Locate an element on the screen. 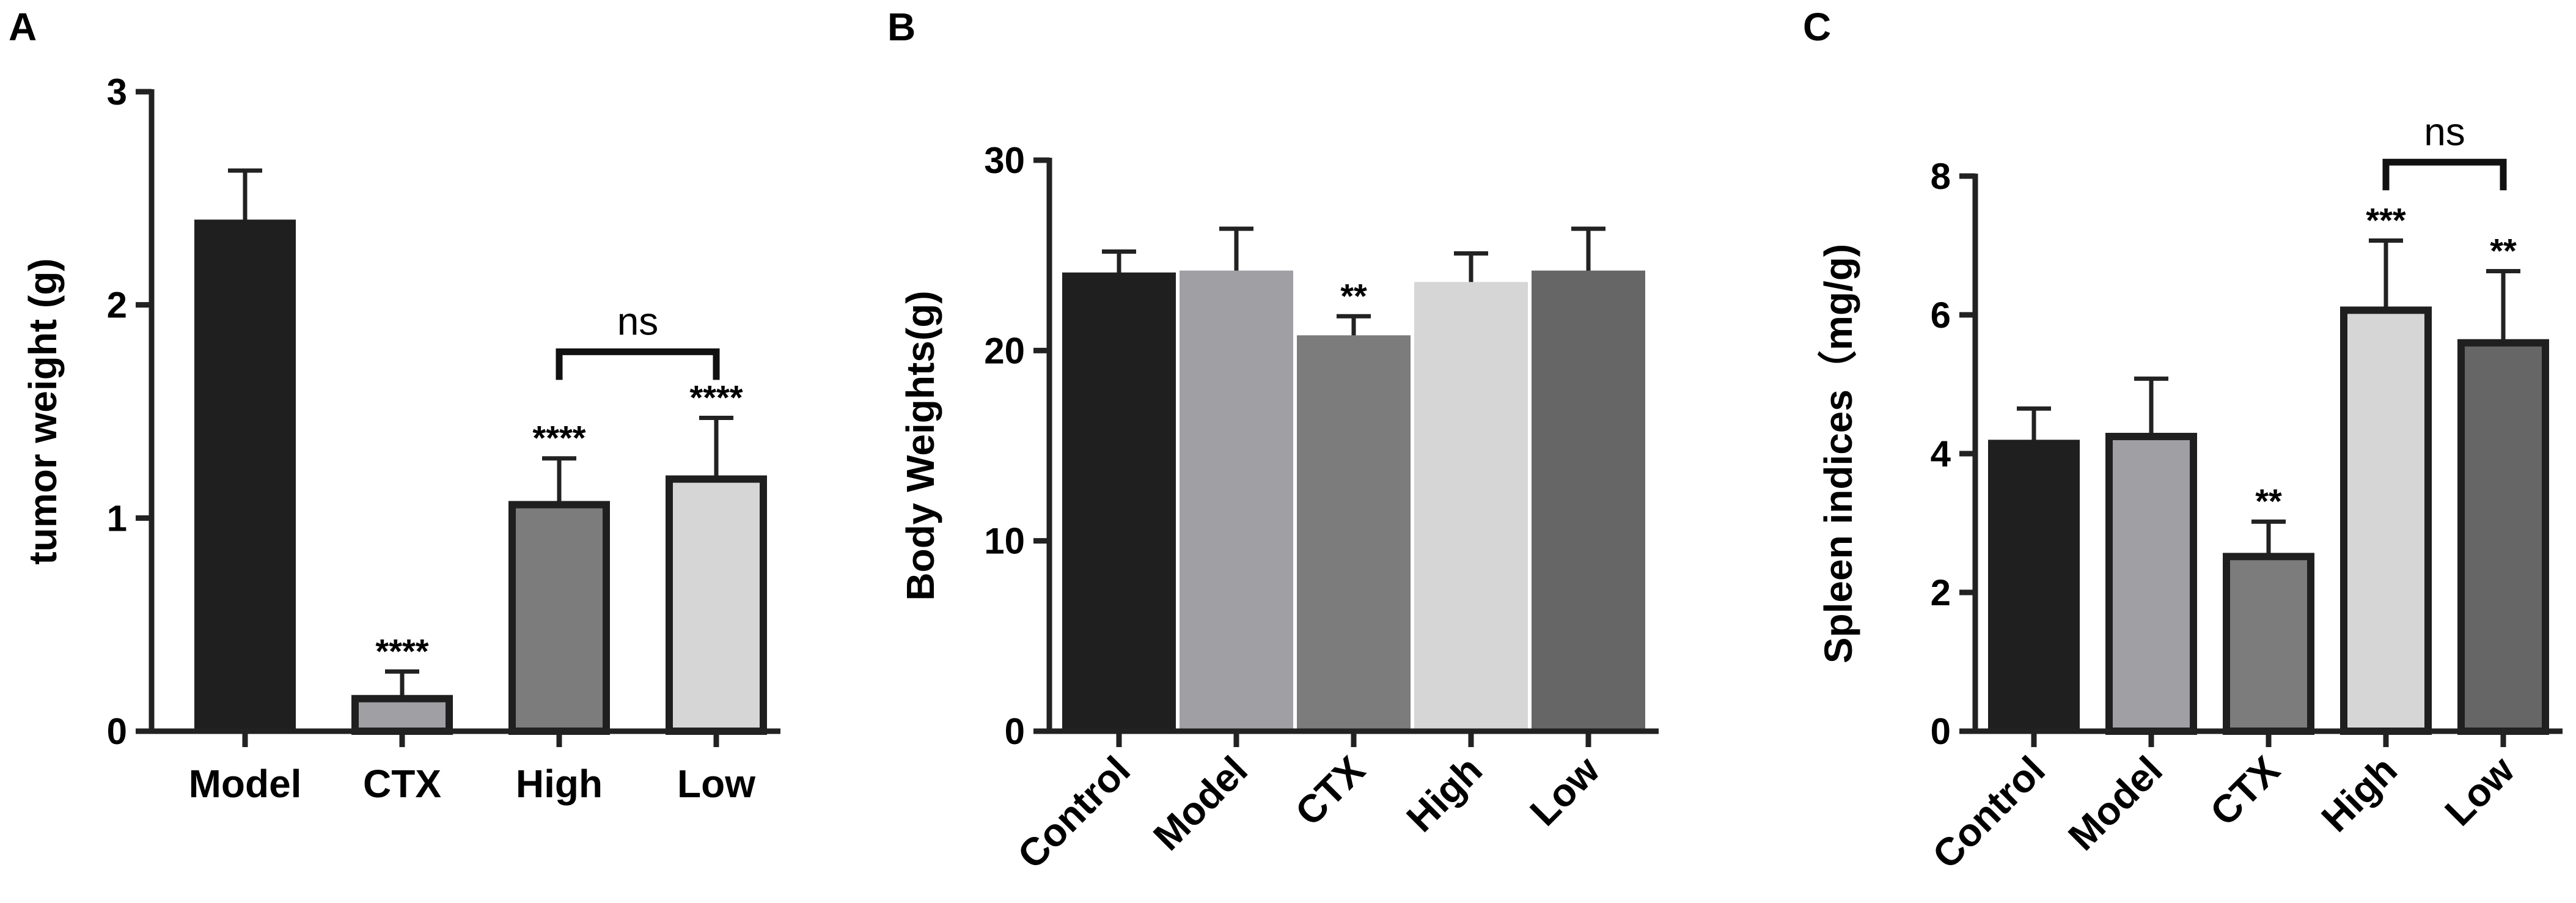 This screenshot has height=903, width=2576. y-tick-label: 4 is located at coordinates (1941, 453).